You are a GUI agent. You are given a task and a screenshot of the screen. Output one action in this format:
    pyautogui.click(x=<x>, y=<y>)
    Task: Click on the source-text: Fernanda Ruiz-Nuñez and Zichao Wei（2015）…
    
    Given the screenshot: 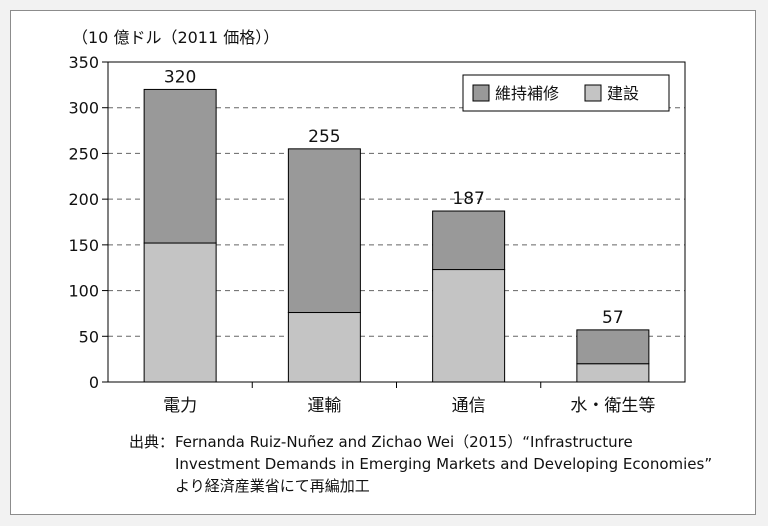 What is the action you would take?
    pyautogui.click(x=444, y=464)
    